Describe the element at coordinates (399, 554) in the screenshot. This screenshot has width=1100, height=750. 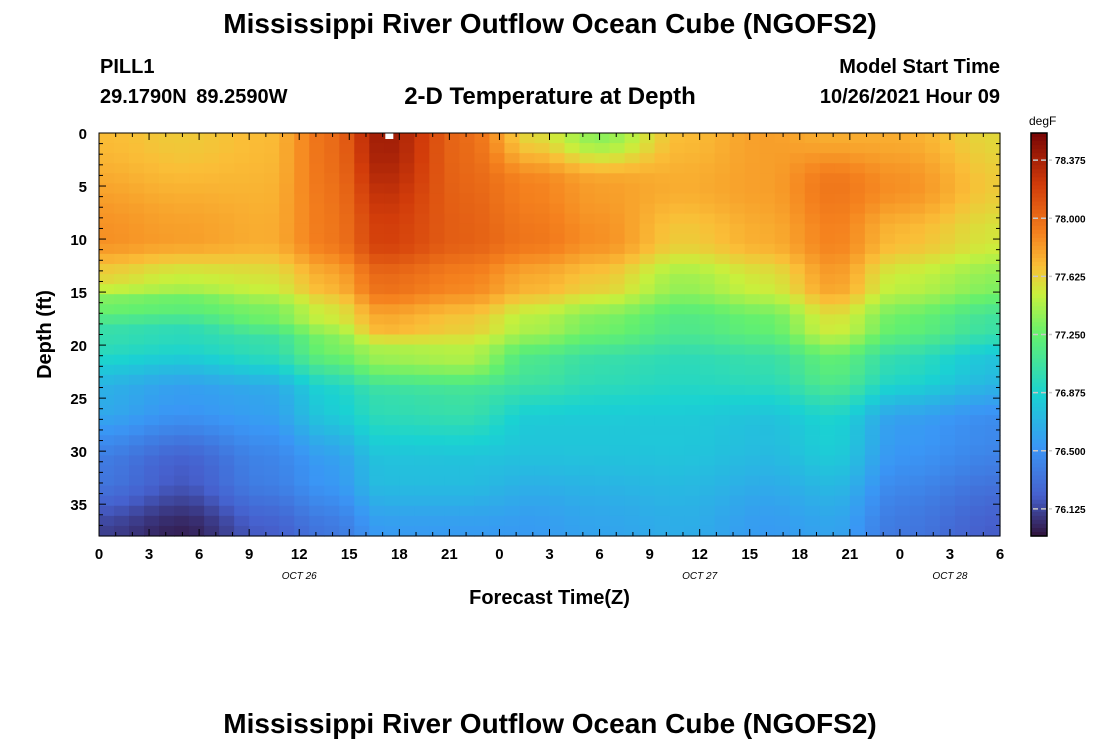
I see `x-tick-label: 18` at that location.